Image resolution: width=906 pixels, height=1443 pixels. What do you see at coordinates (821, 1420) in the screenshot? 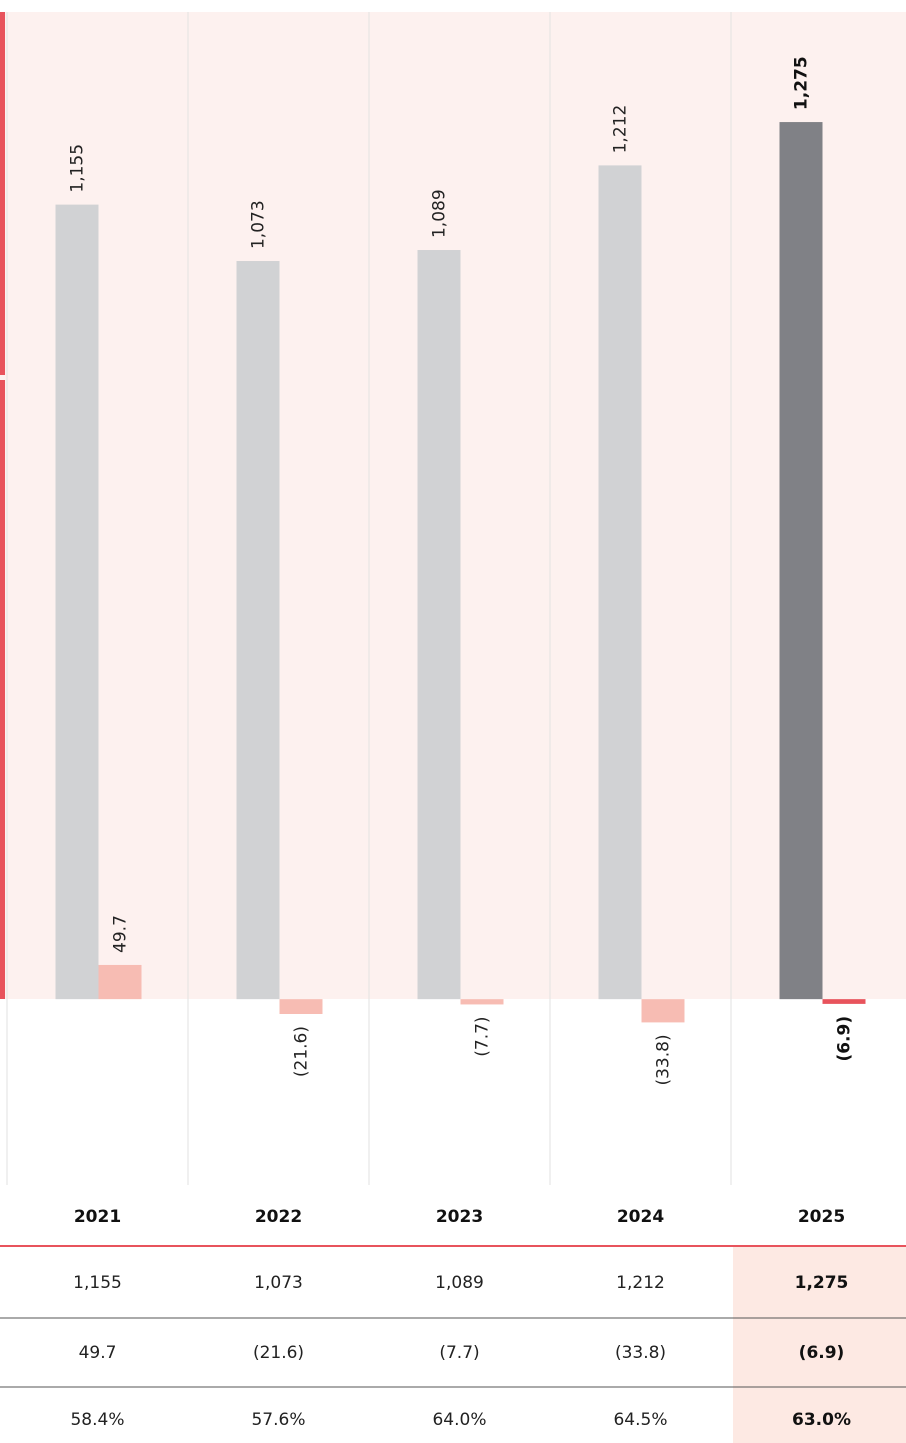
I see `table-cell: 63.0%` at bounding box center [821, 1420].